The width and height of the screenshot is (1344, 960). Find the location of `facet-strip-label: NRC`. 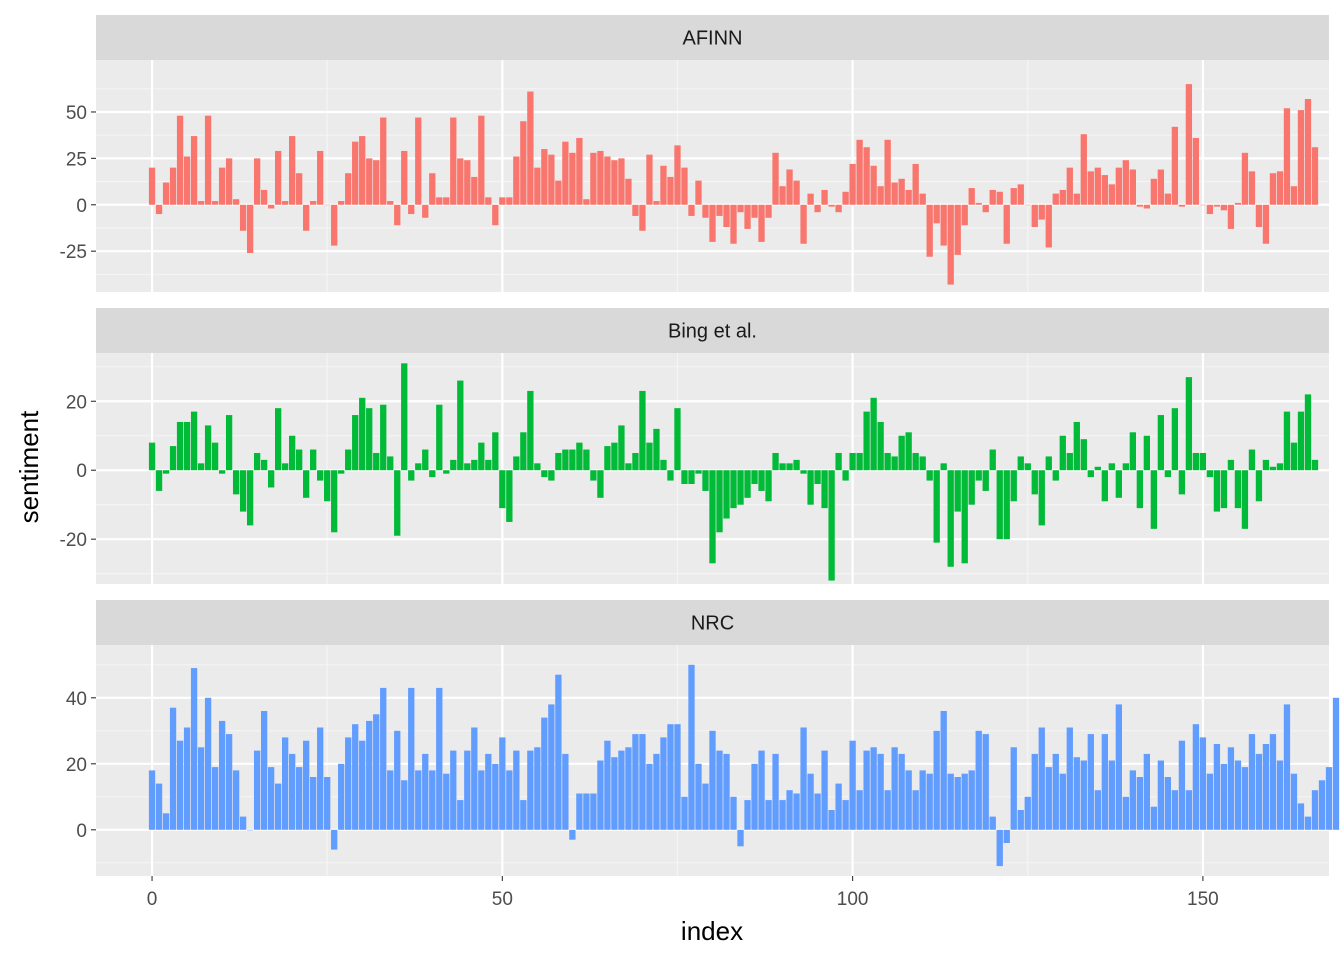

facet-strip-label: NRC is located at coordinates (712, 624).